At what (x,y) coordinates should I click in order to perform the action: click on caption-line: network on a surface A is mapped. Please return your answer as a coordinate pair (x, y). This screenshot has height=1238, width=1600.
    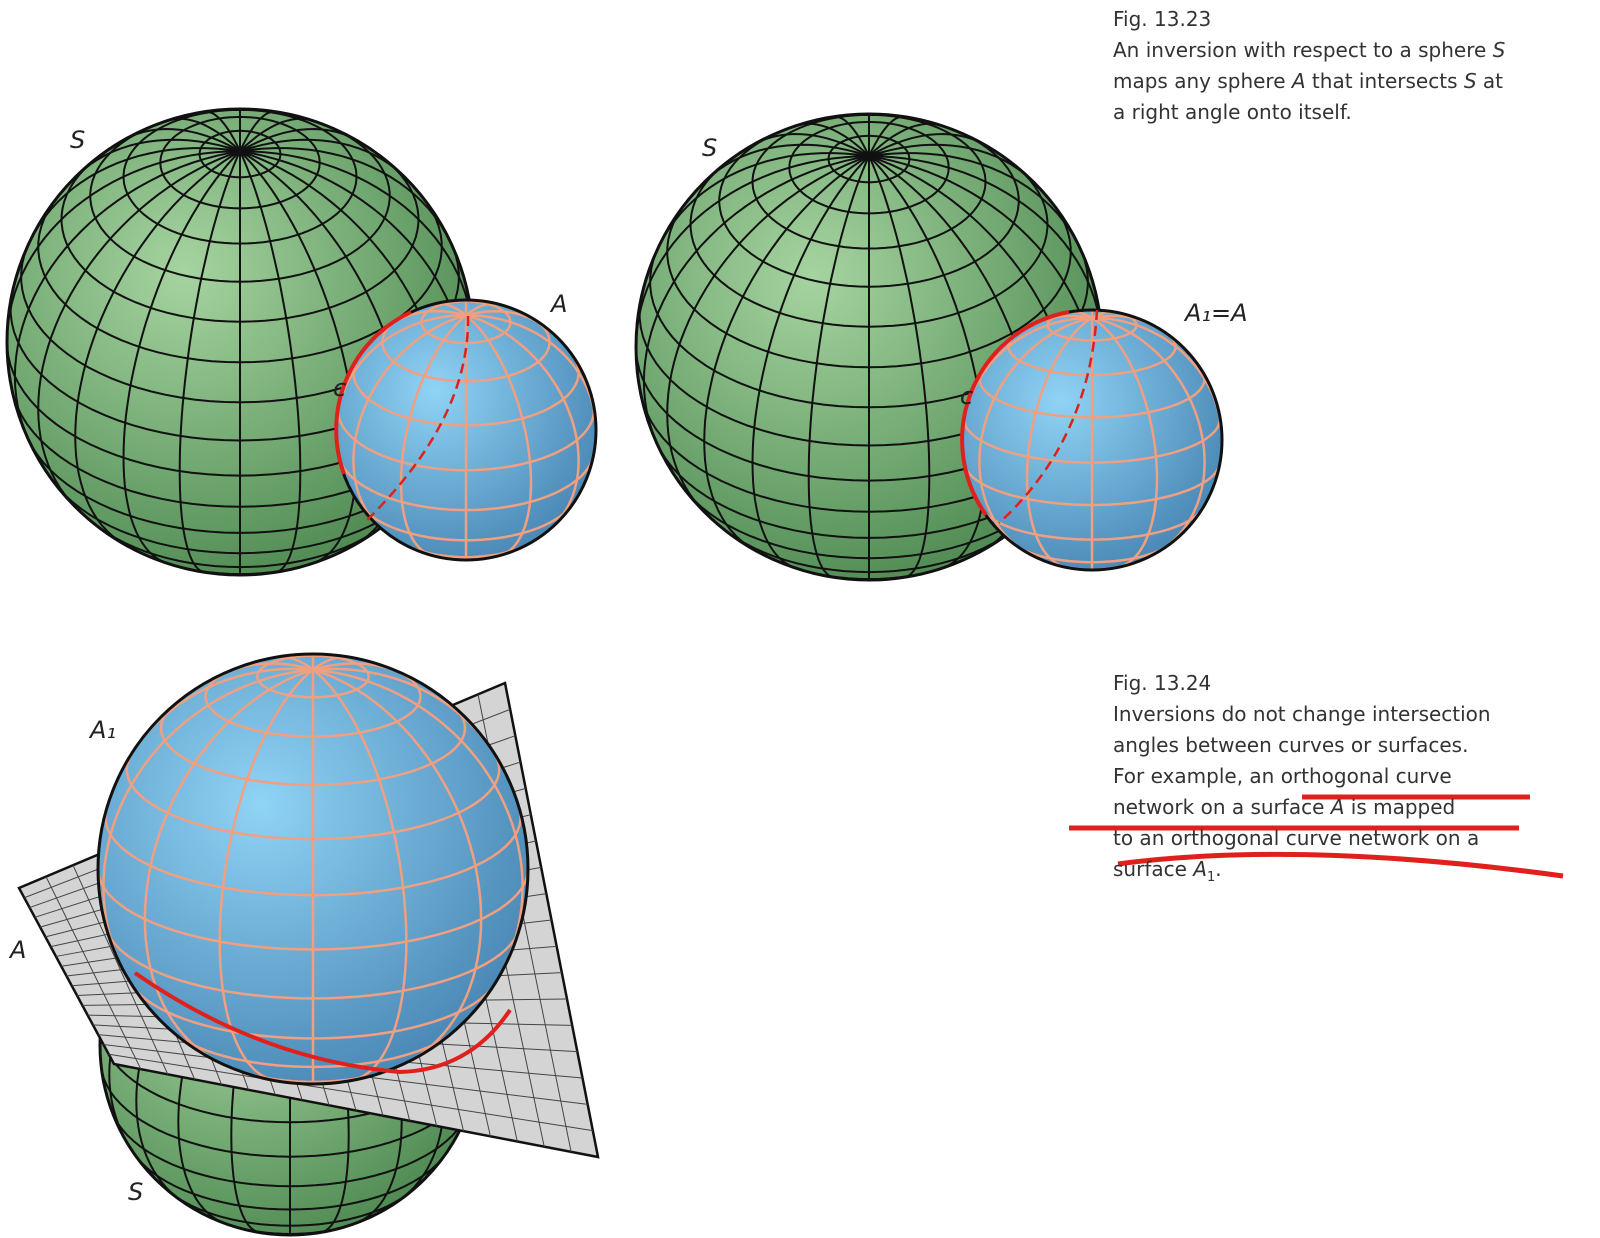
    Looking at the image, I should click on (1302, 807).